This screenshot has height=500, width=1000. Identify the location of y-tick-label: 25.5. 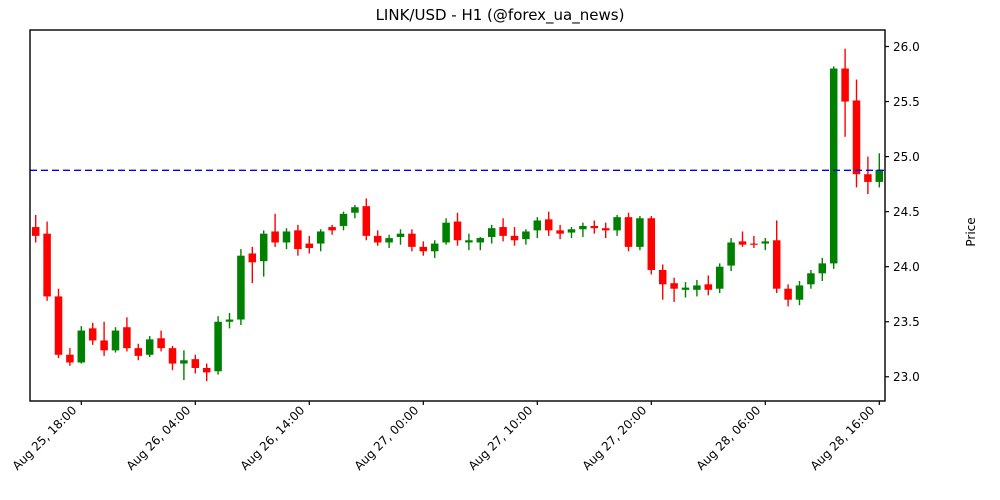
(906, 102).